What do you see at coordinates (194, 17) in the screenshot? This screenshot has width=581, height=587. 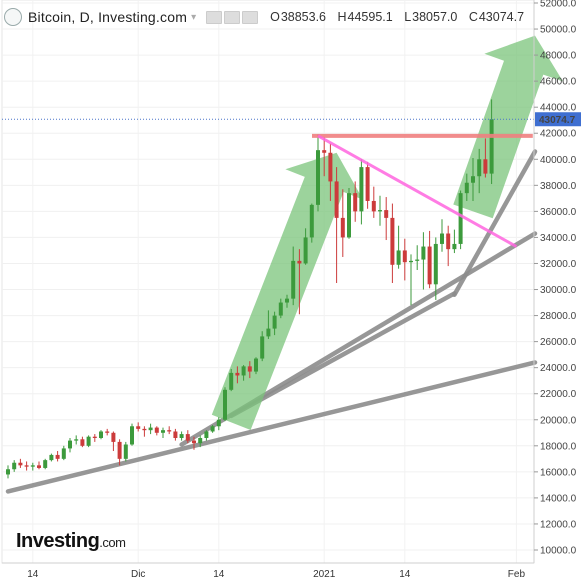 I see `chevron-down-icon: ▾` at bounding box center [194, 17].